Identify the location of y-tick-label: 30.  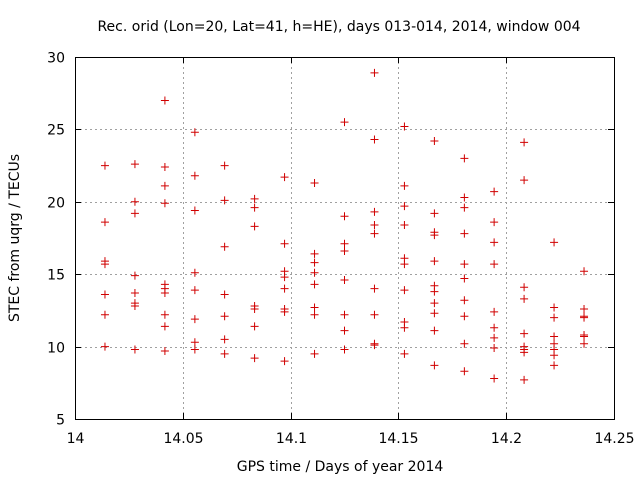
(56, 59).